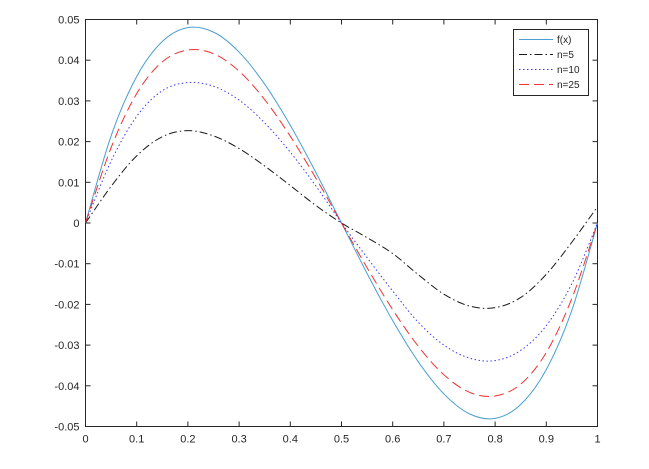 This screenshot has height=469, width=649. Describe the element at coordinates (66, 346) in the screenshot. I see `y-tick-label: -0.03` at that location.